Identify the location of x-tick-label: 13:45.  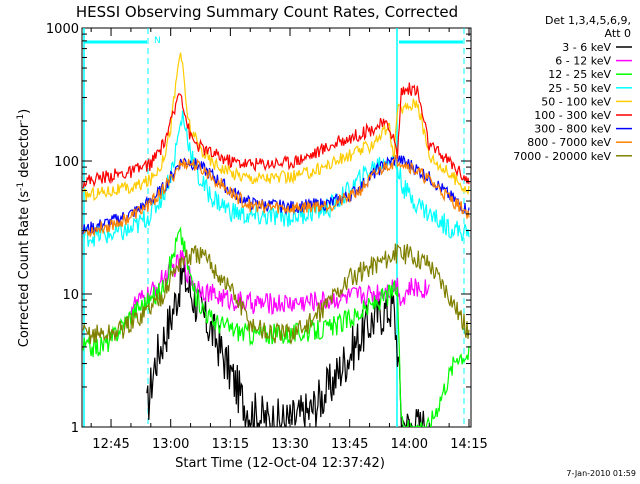
(349, 444).